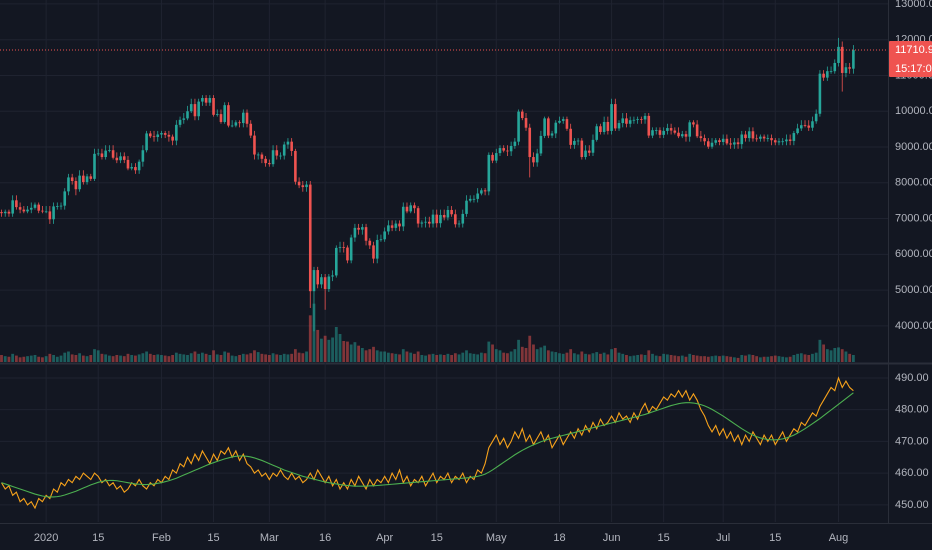  I want to click on indicator-tick-label: 490.00, so click(912, 378).